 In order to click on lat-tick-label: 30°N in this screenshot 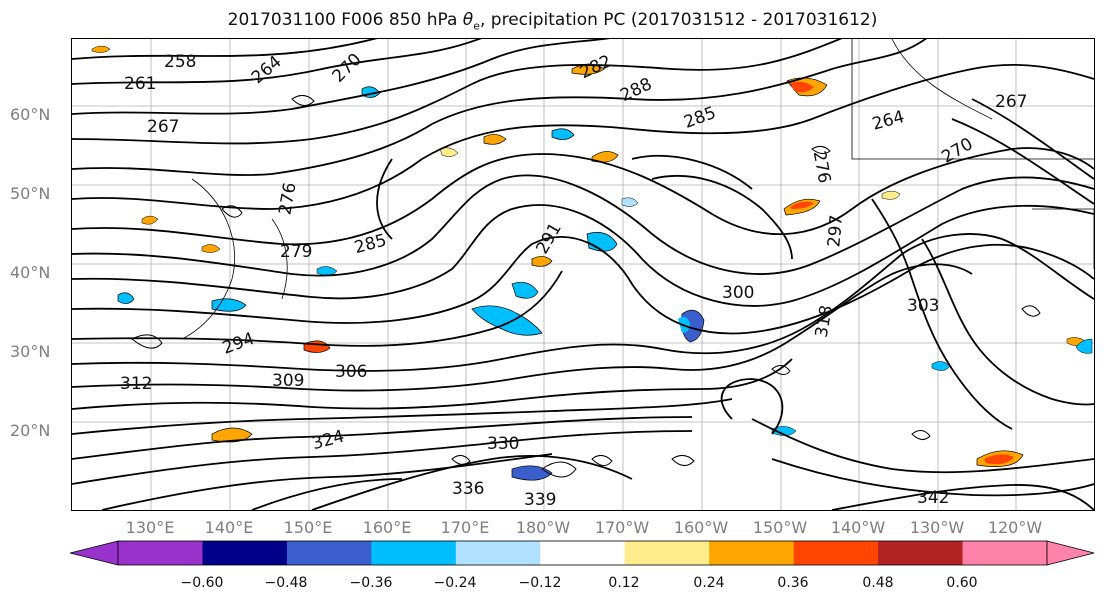, I will do `click(30, 351)`.